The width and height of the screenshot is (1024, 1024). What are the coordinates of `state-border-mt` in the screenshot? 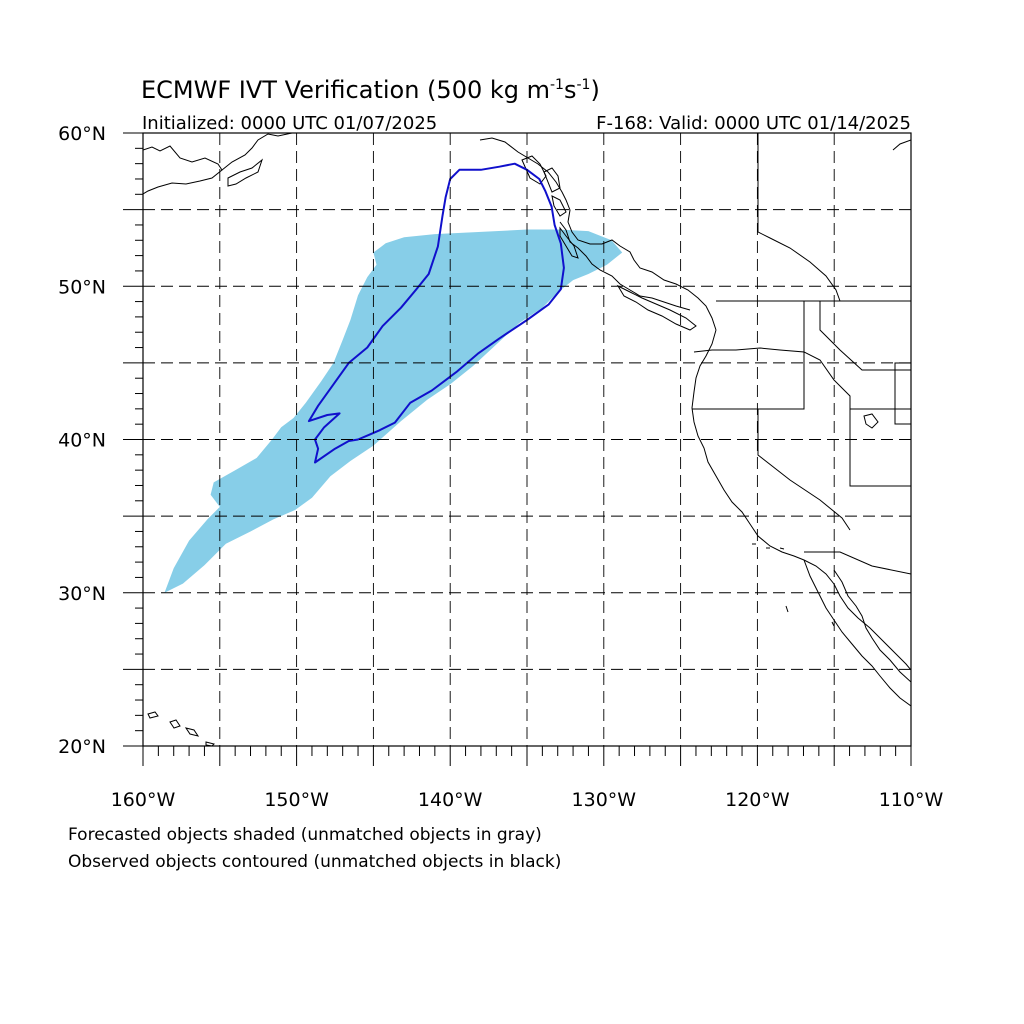 It's located at (865, 336).